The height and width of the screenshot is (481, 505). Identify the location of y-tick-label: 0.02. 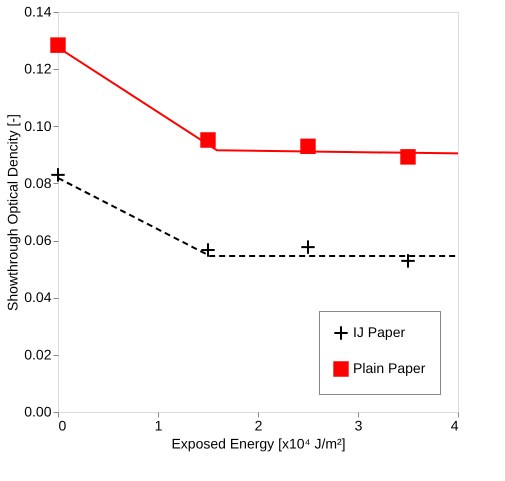
(38, 354).